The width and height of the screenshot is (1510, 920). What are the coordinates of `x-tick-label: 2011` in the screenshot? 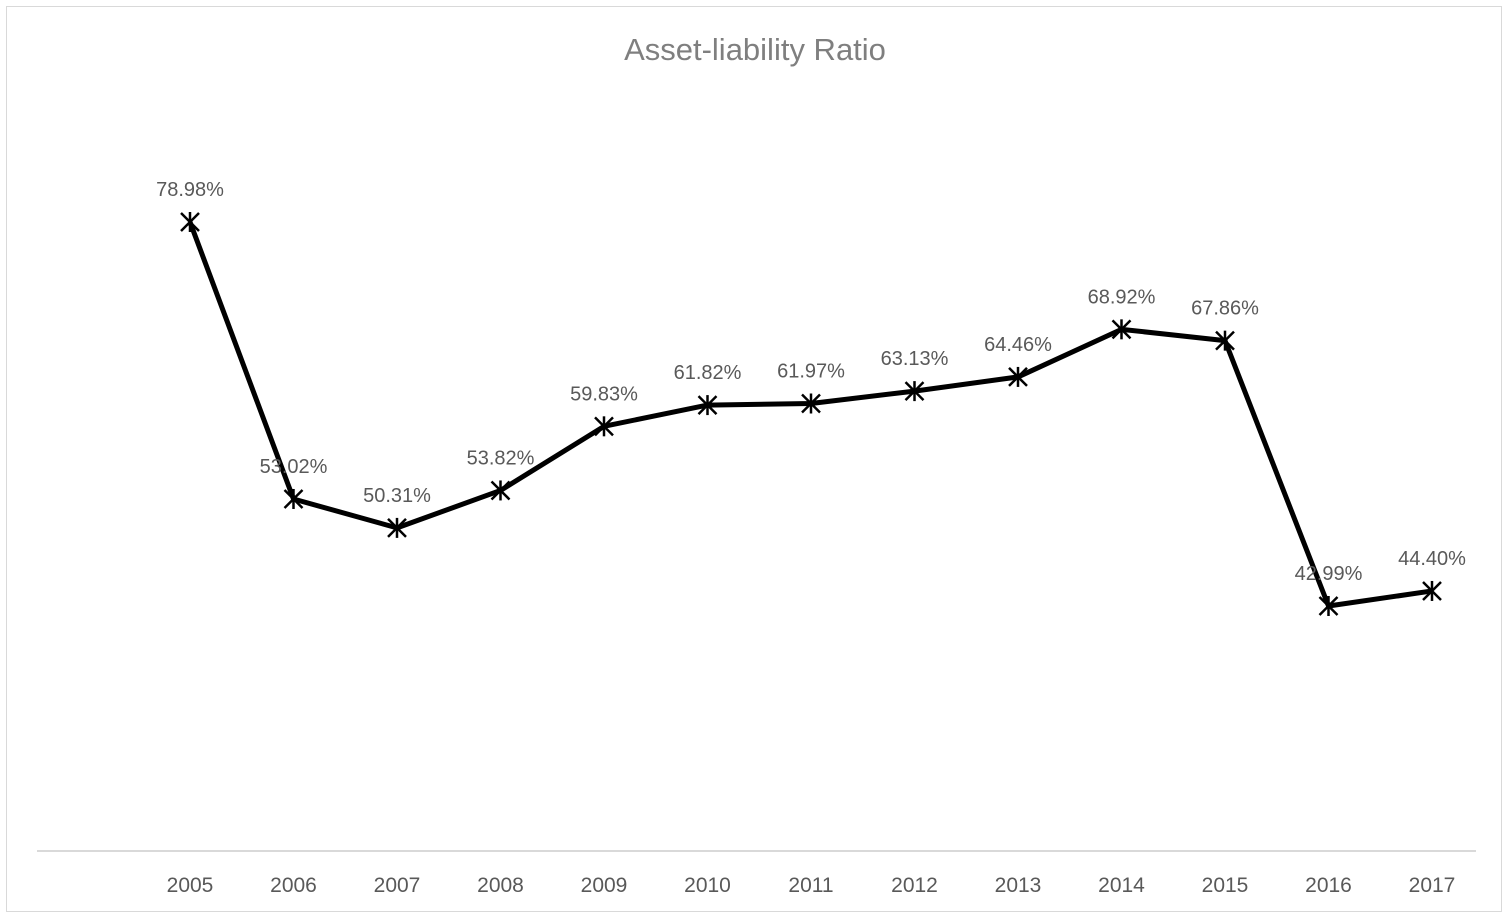 It's located at (810, 885).